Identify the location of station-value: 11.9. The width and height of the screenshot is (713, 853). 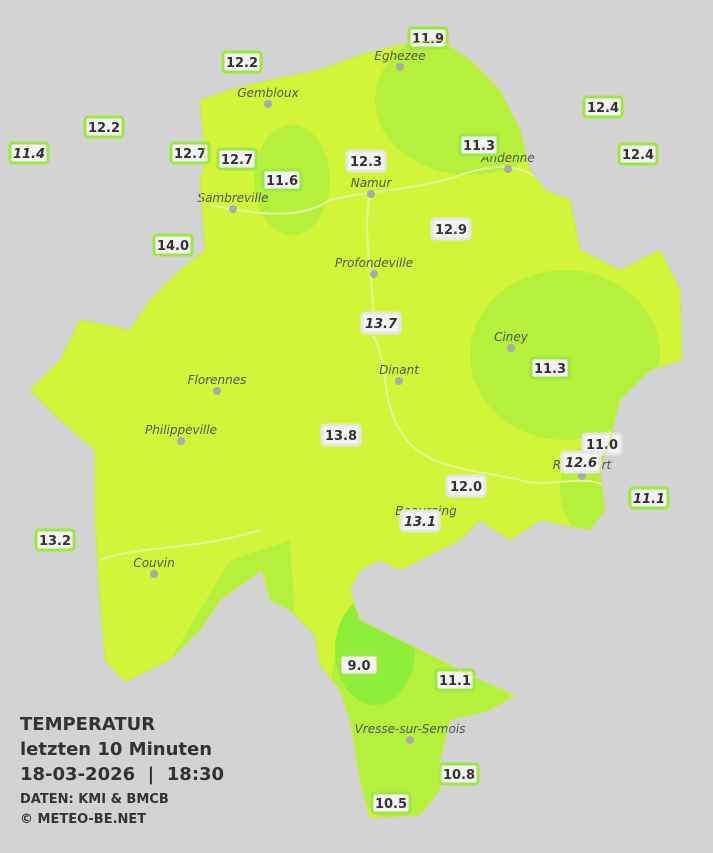
(428, 39).